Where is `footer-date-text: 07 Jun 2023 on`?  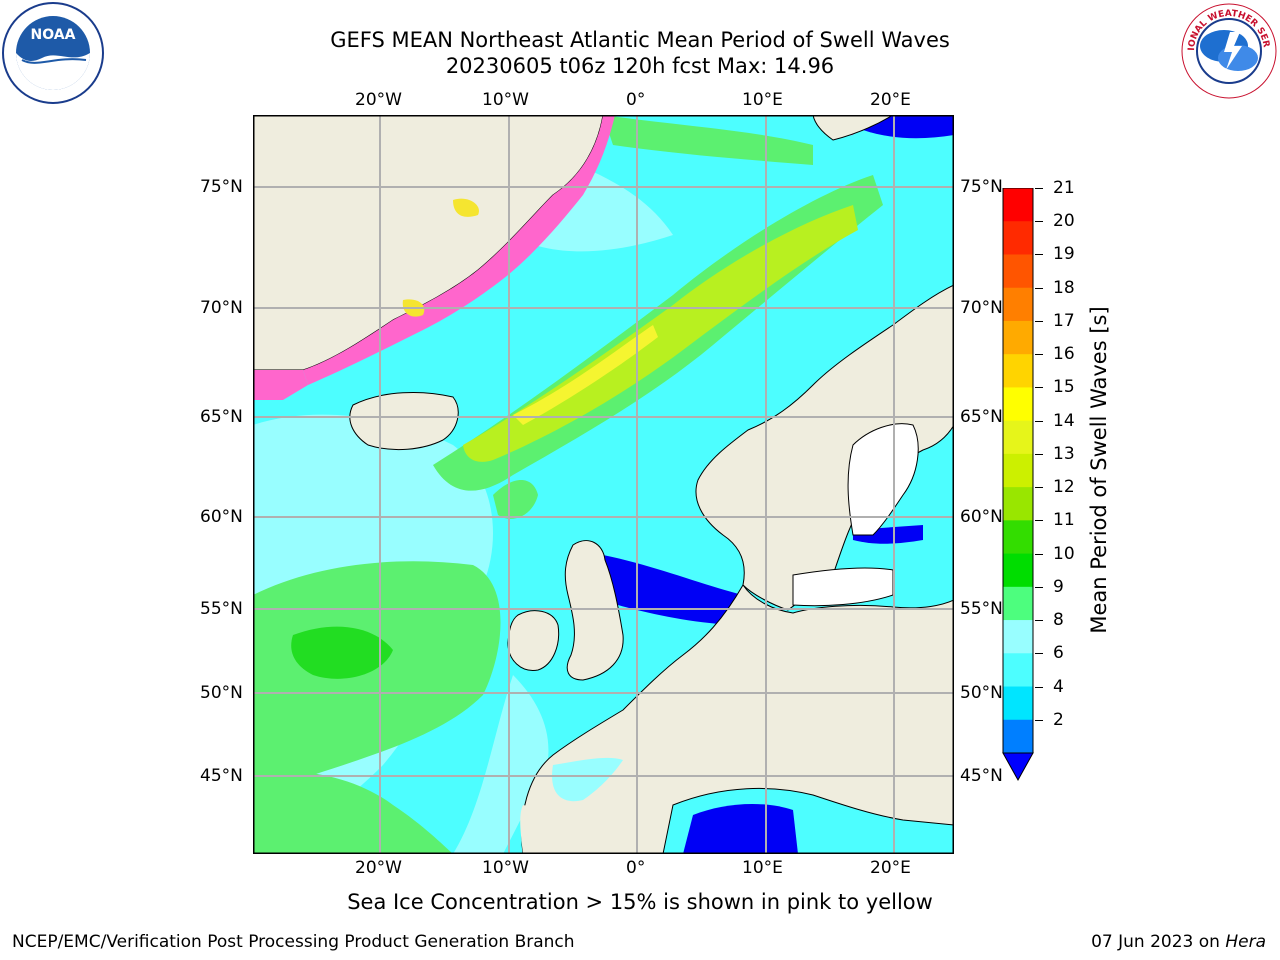
footer-date-text: 07 Jun 2023 on is located at coordinates (1158, 942).